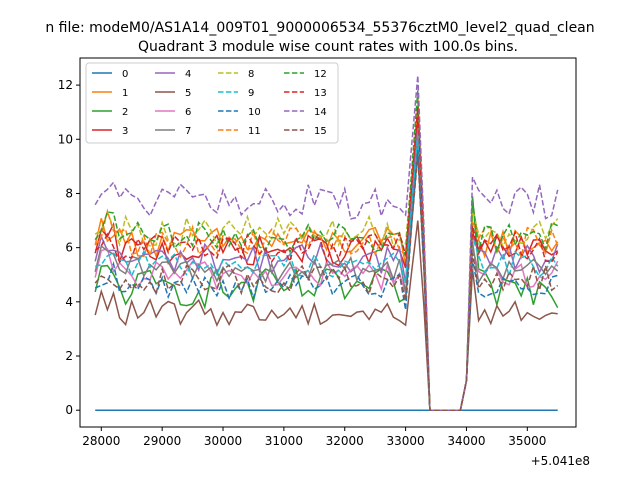 This screenshot has width=640, height=480. I want to click on legend-label-15: 15, so click(320, 131).